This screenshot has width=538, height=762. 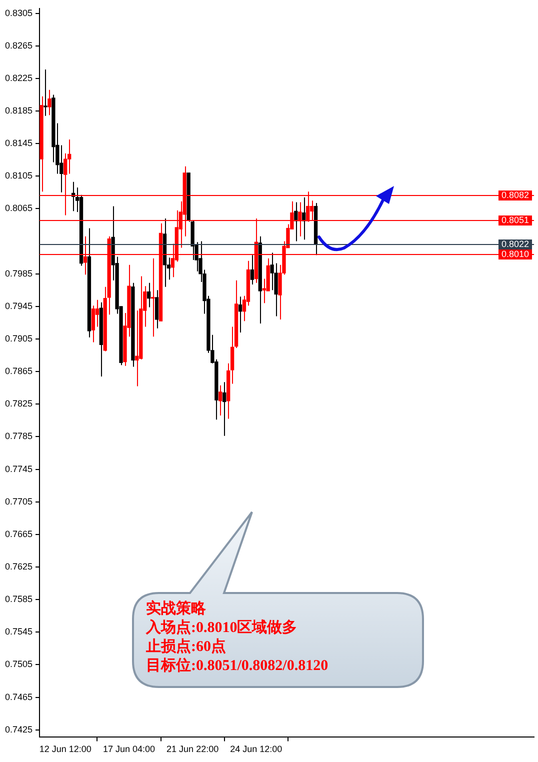 What do you see at coordinates (18, 338) in the screenshot?
I see `y-tick-label: 0.7905` at bounding box center [18, 338].